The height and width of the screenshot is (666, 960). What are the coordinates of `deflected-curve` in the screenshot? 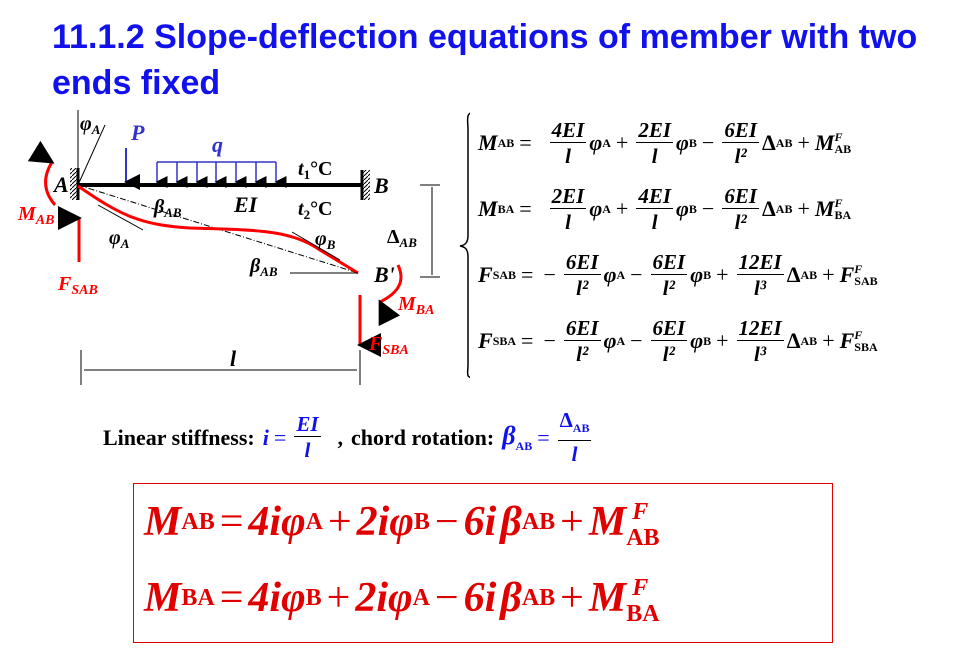 It's located at (218, 229).